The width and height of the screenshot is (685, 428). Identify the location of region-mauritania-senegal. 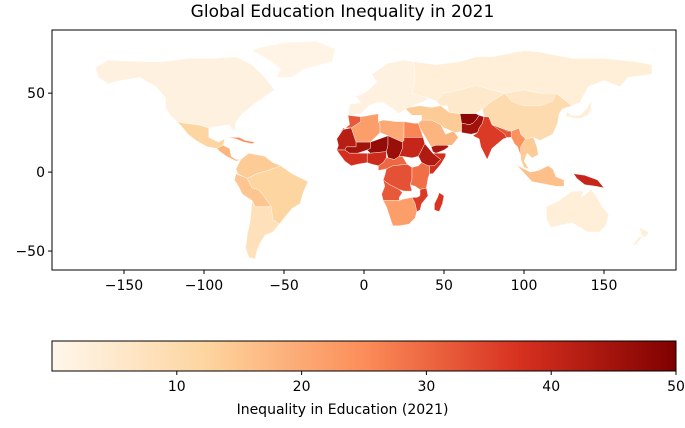
(346, 139).